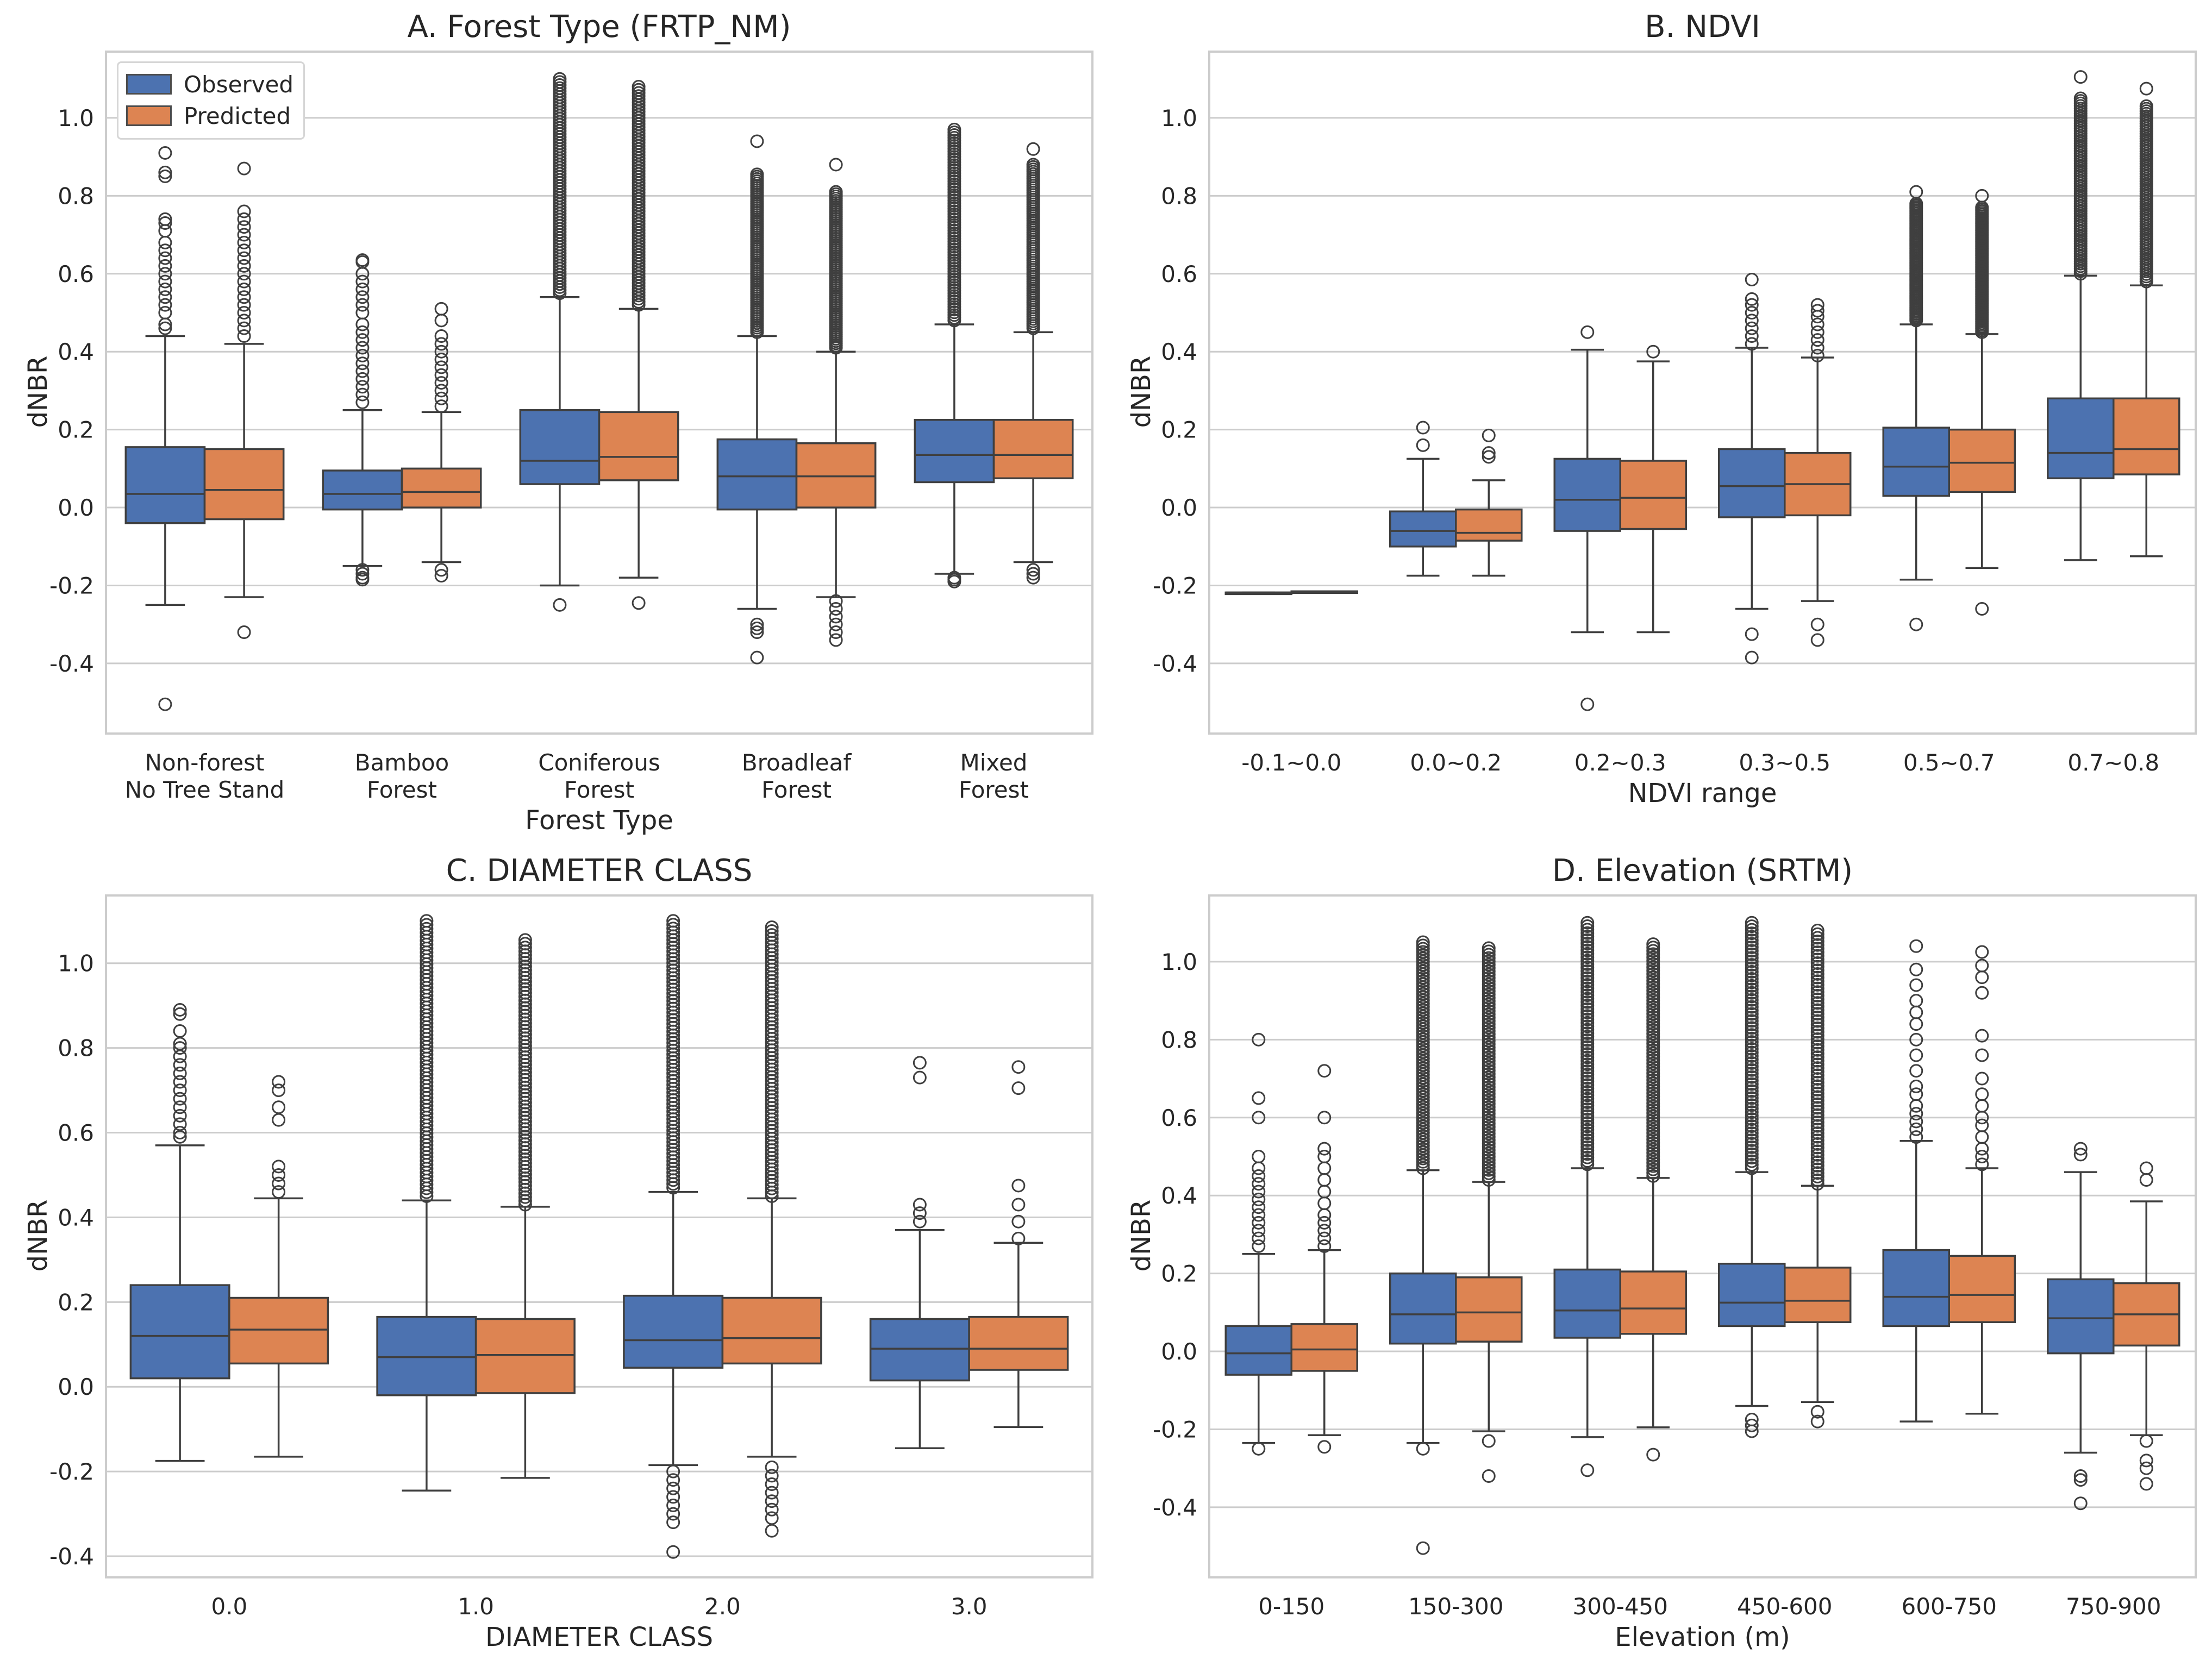  What do you see at coordinates (1702, 793) in the screenshot?
I see `x-axis-label: NDVI range` at bounding box center [1702, 793].